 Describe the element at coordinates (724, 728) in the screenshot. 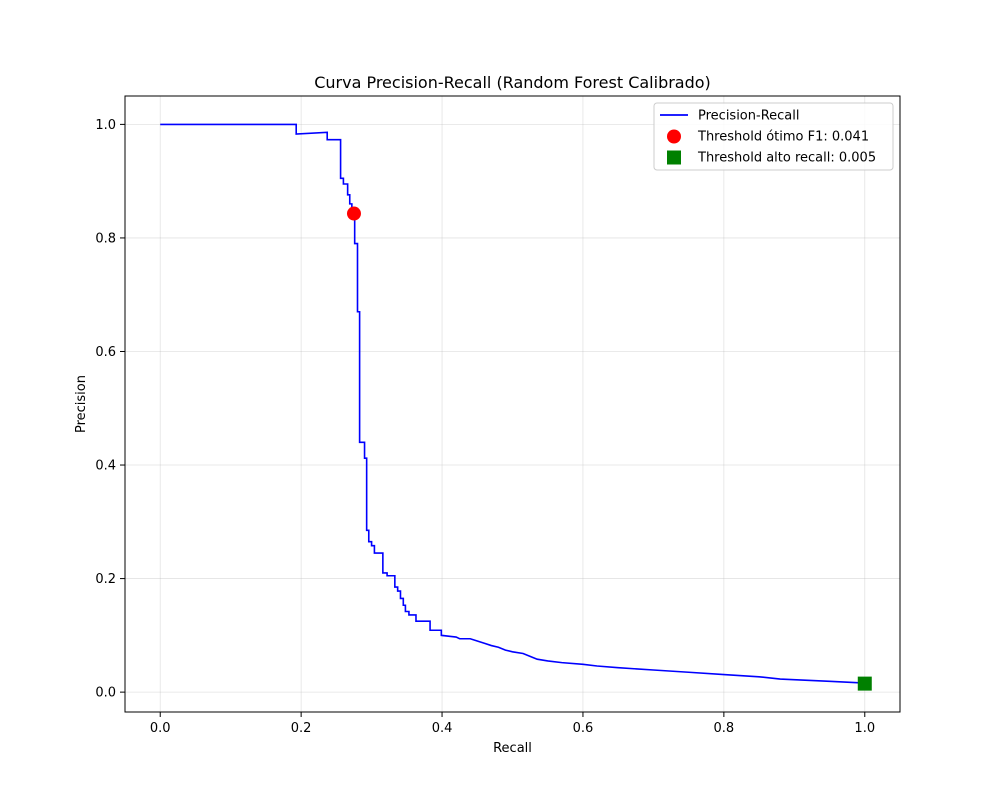

I see `x-tick-label: 0.8` at that location.